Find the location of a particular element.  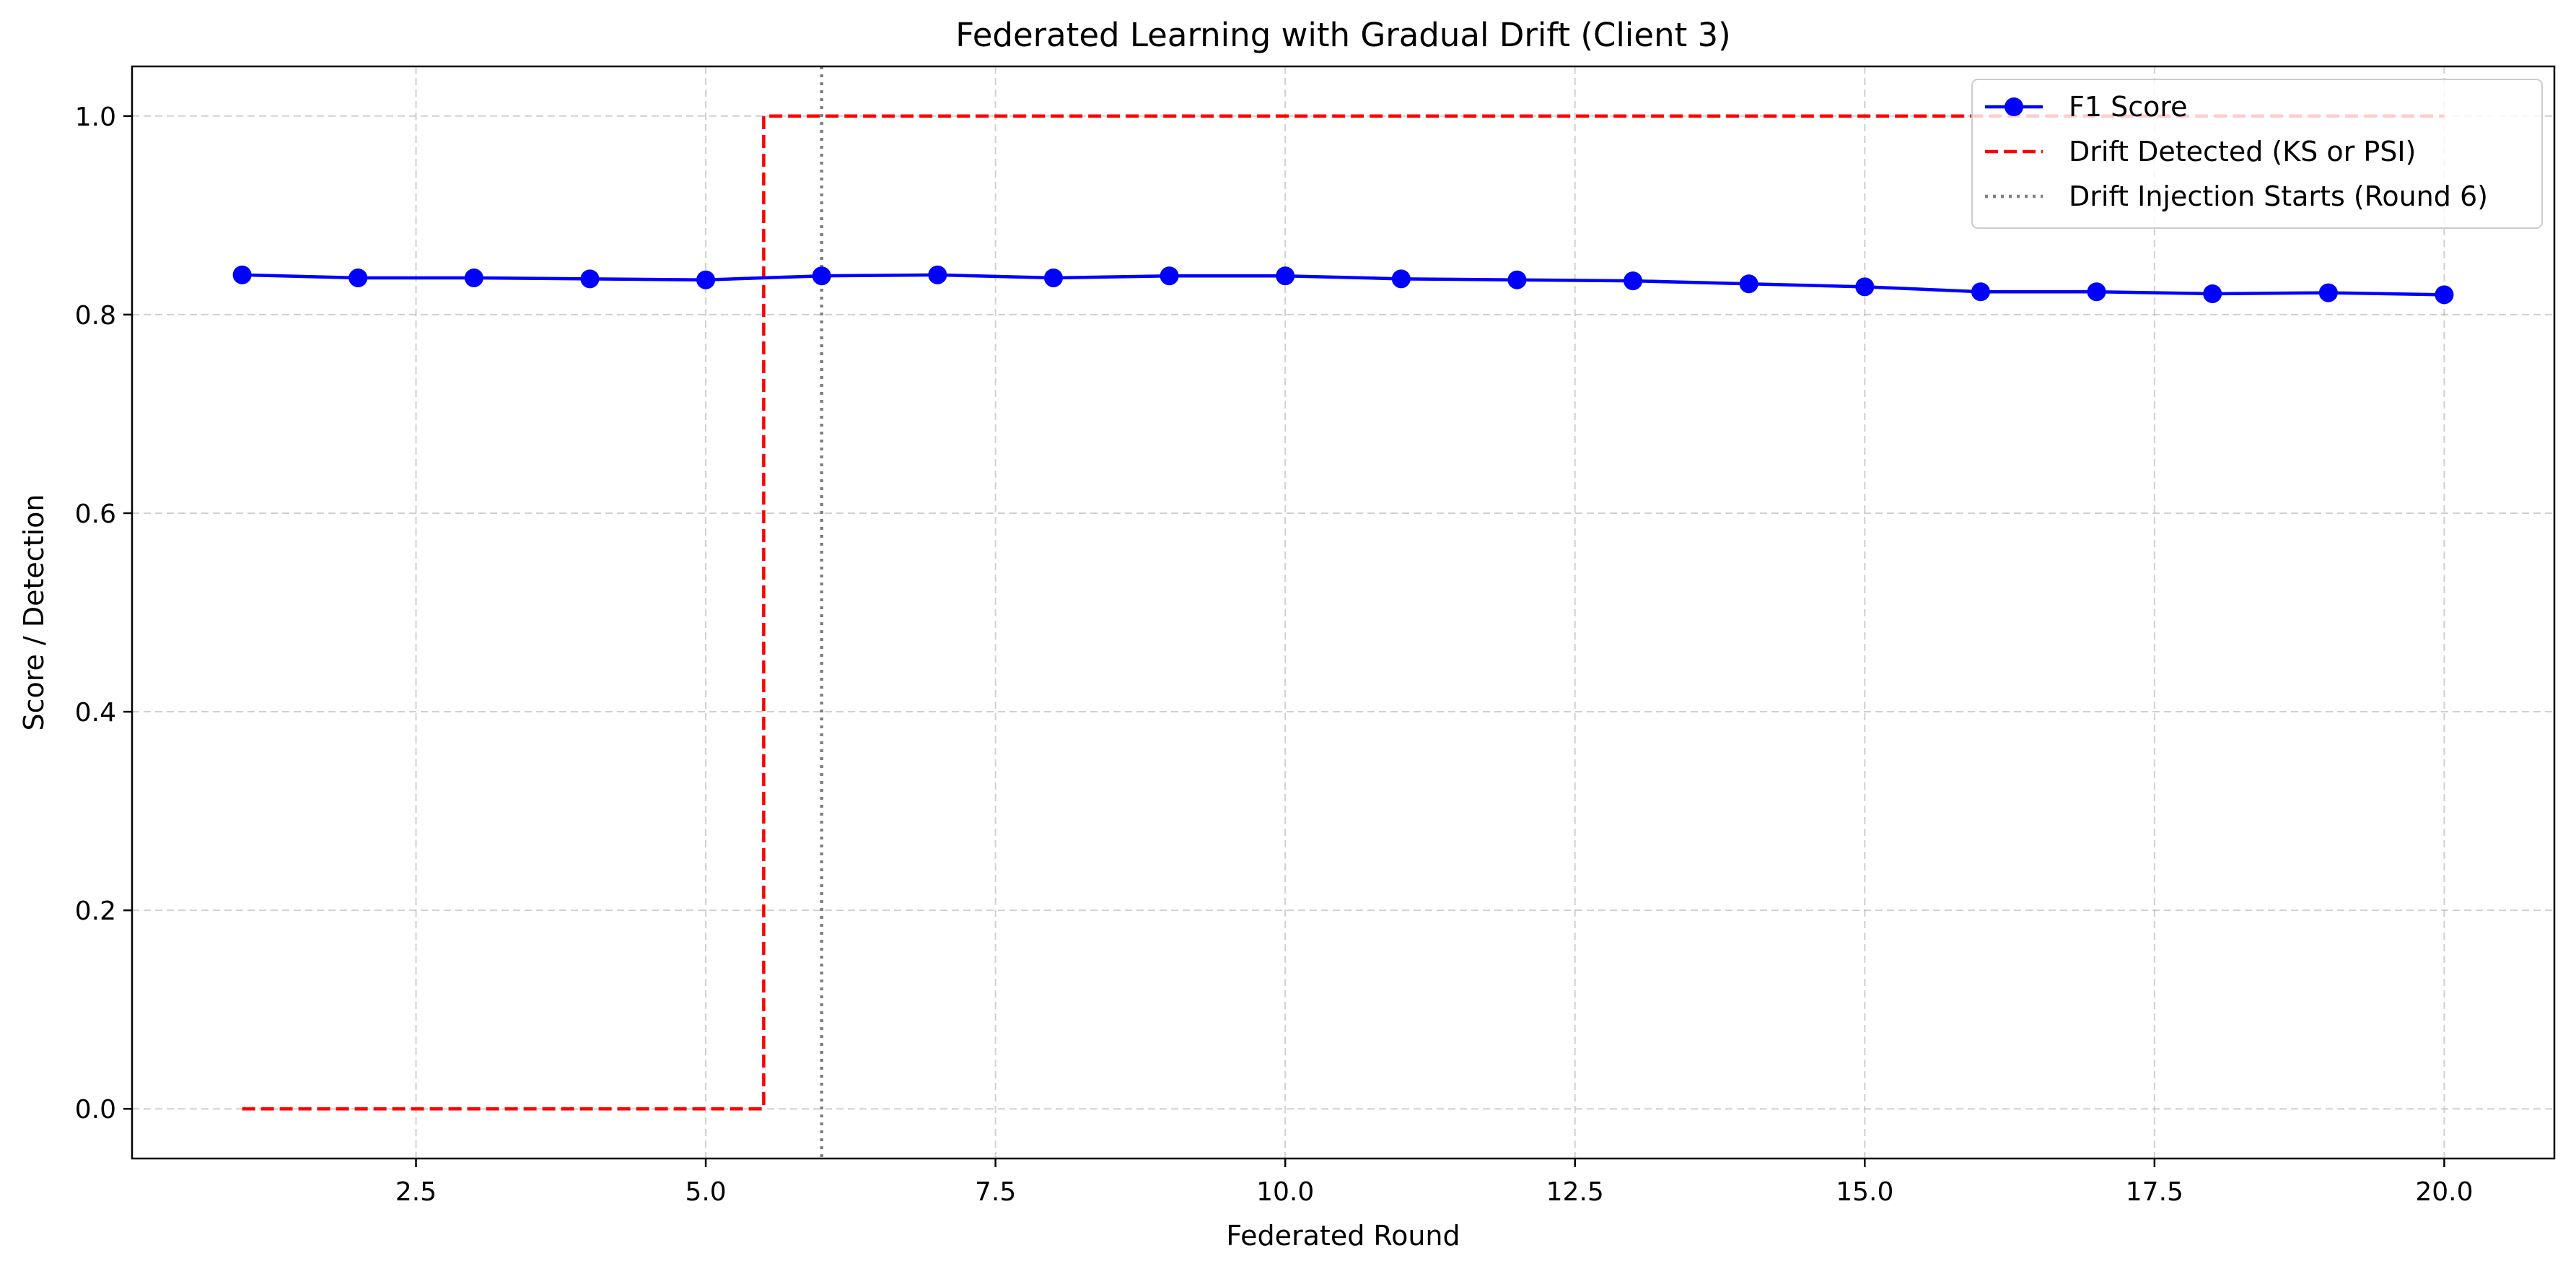

x-tick-label: 15.0 is located at coordinates (1864, 1192).